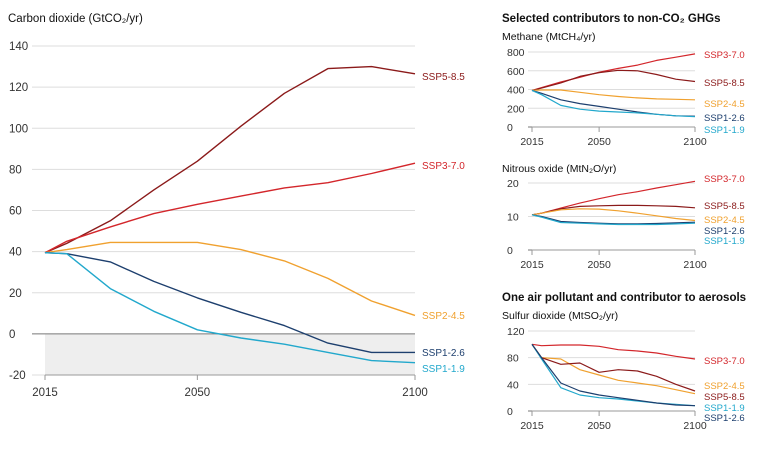  What do you see at coordinates (516, 72) in the screenshot?
I see `y-tick-label: 600` at bounding box center [516, 72].